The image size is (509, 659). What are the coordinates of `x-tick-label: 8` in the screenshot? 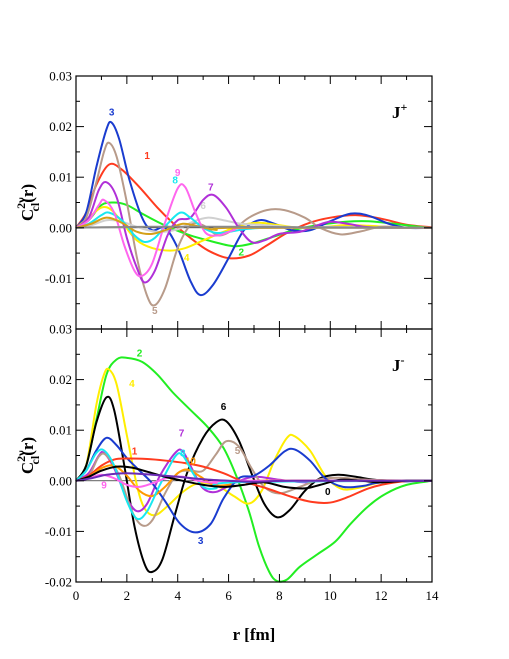 It's located at (279, 595).